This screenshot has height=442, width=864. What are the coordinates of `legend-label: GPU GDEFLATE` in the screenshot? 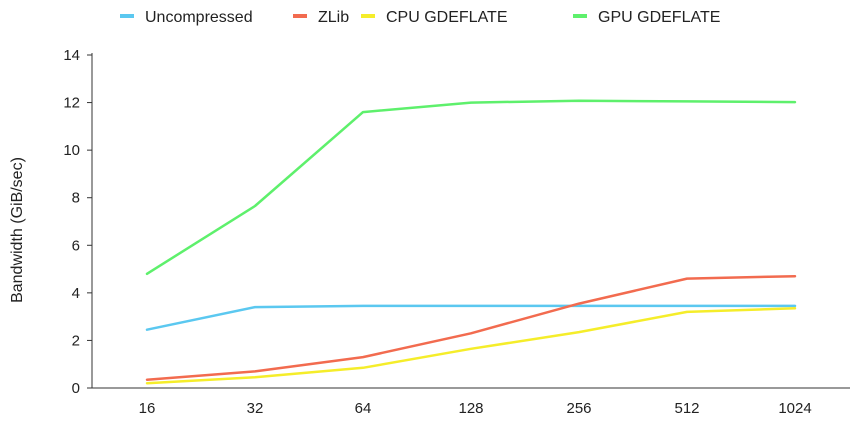 It's located at (659, 17).